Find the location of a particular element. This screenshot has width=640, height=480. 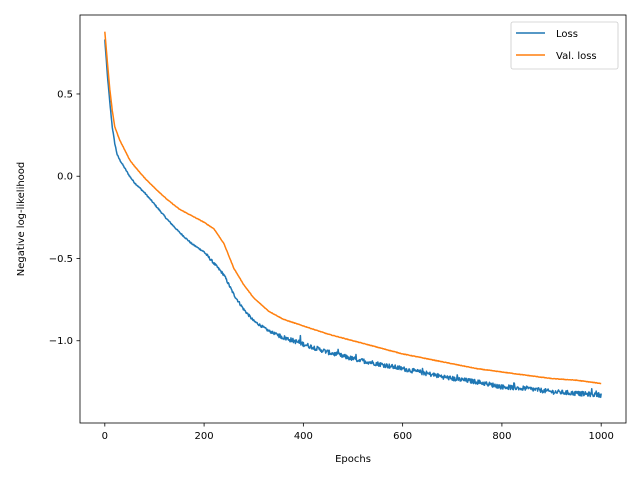

x-tick-label: 800 is located at coordinates (501, 436).